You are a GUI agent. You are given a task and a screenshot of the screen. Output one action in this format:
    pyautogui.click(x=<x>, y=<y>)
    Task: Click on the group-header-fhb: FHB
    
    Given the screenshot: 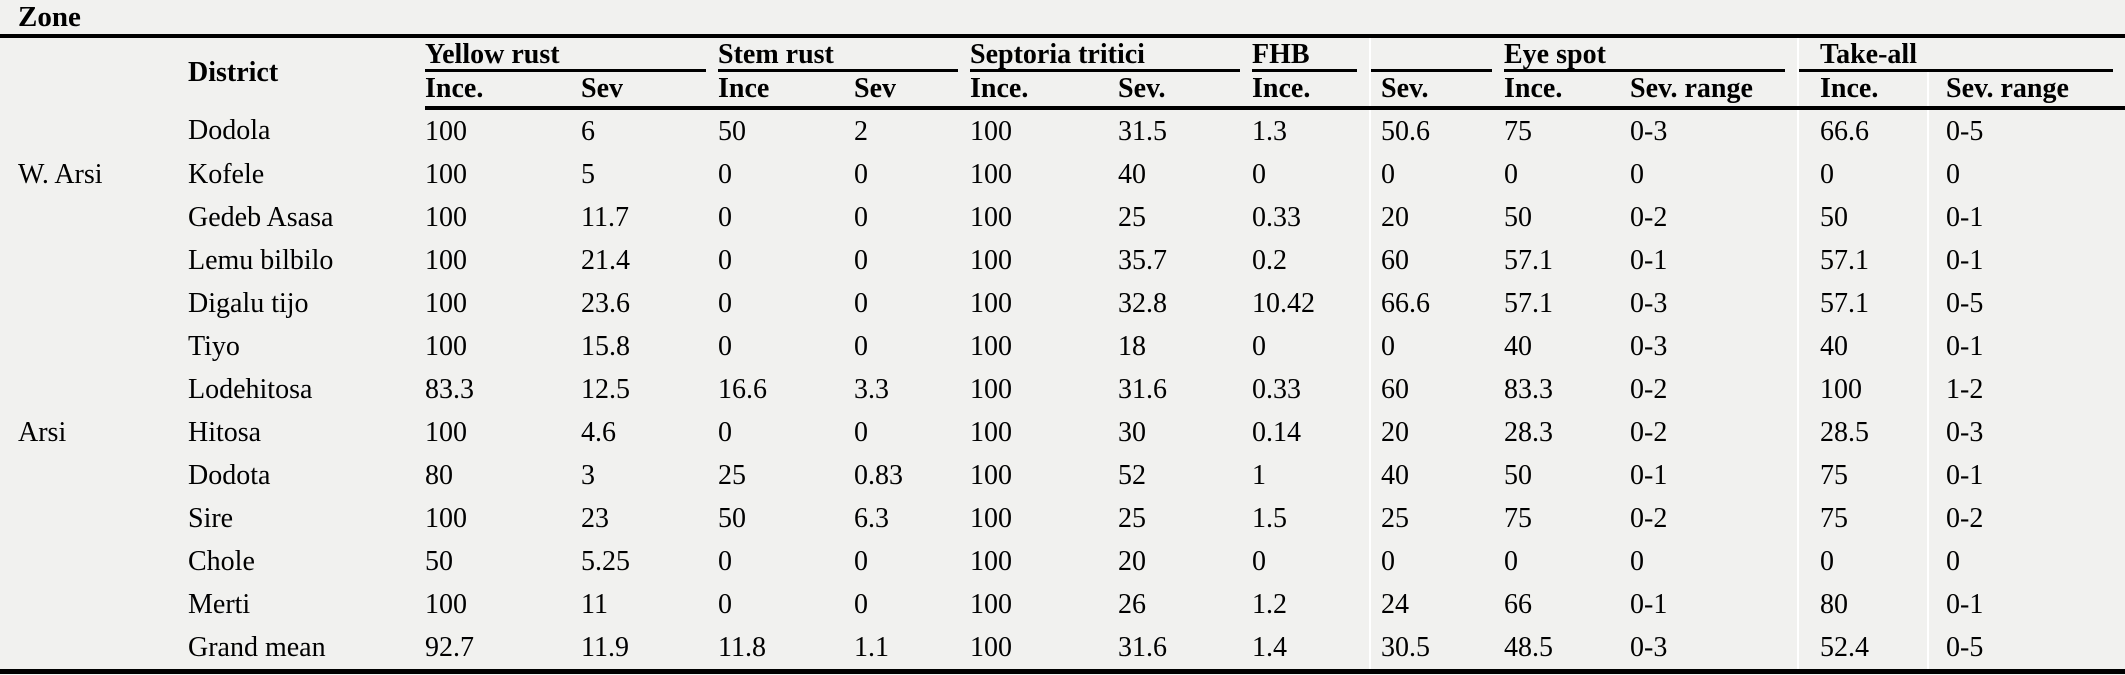 What is the action you would take?
    pyautogui.click(x=1311, y=54)
    